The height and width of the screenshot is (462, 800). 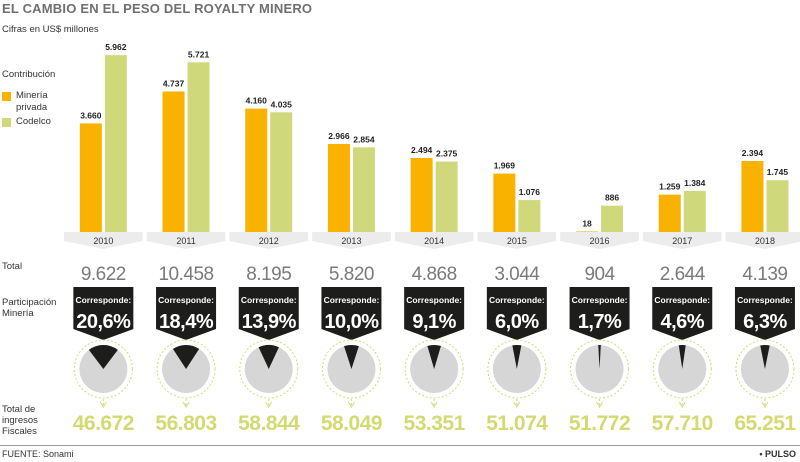 I want to click on arrow-down-icon-2014, so click(x=434, y=404).